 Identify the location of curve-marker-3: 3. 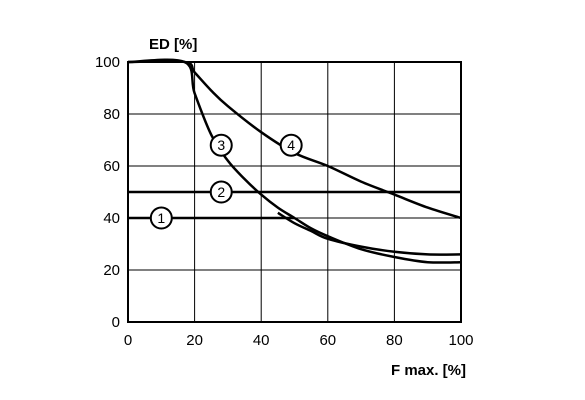
(221, 145).